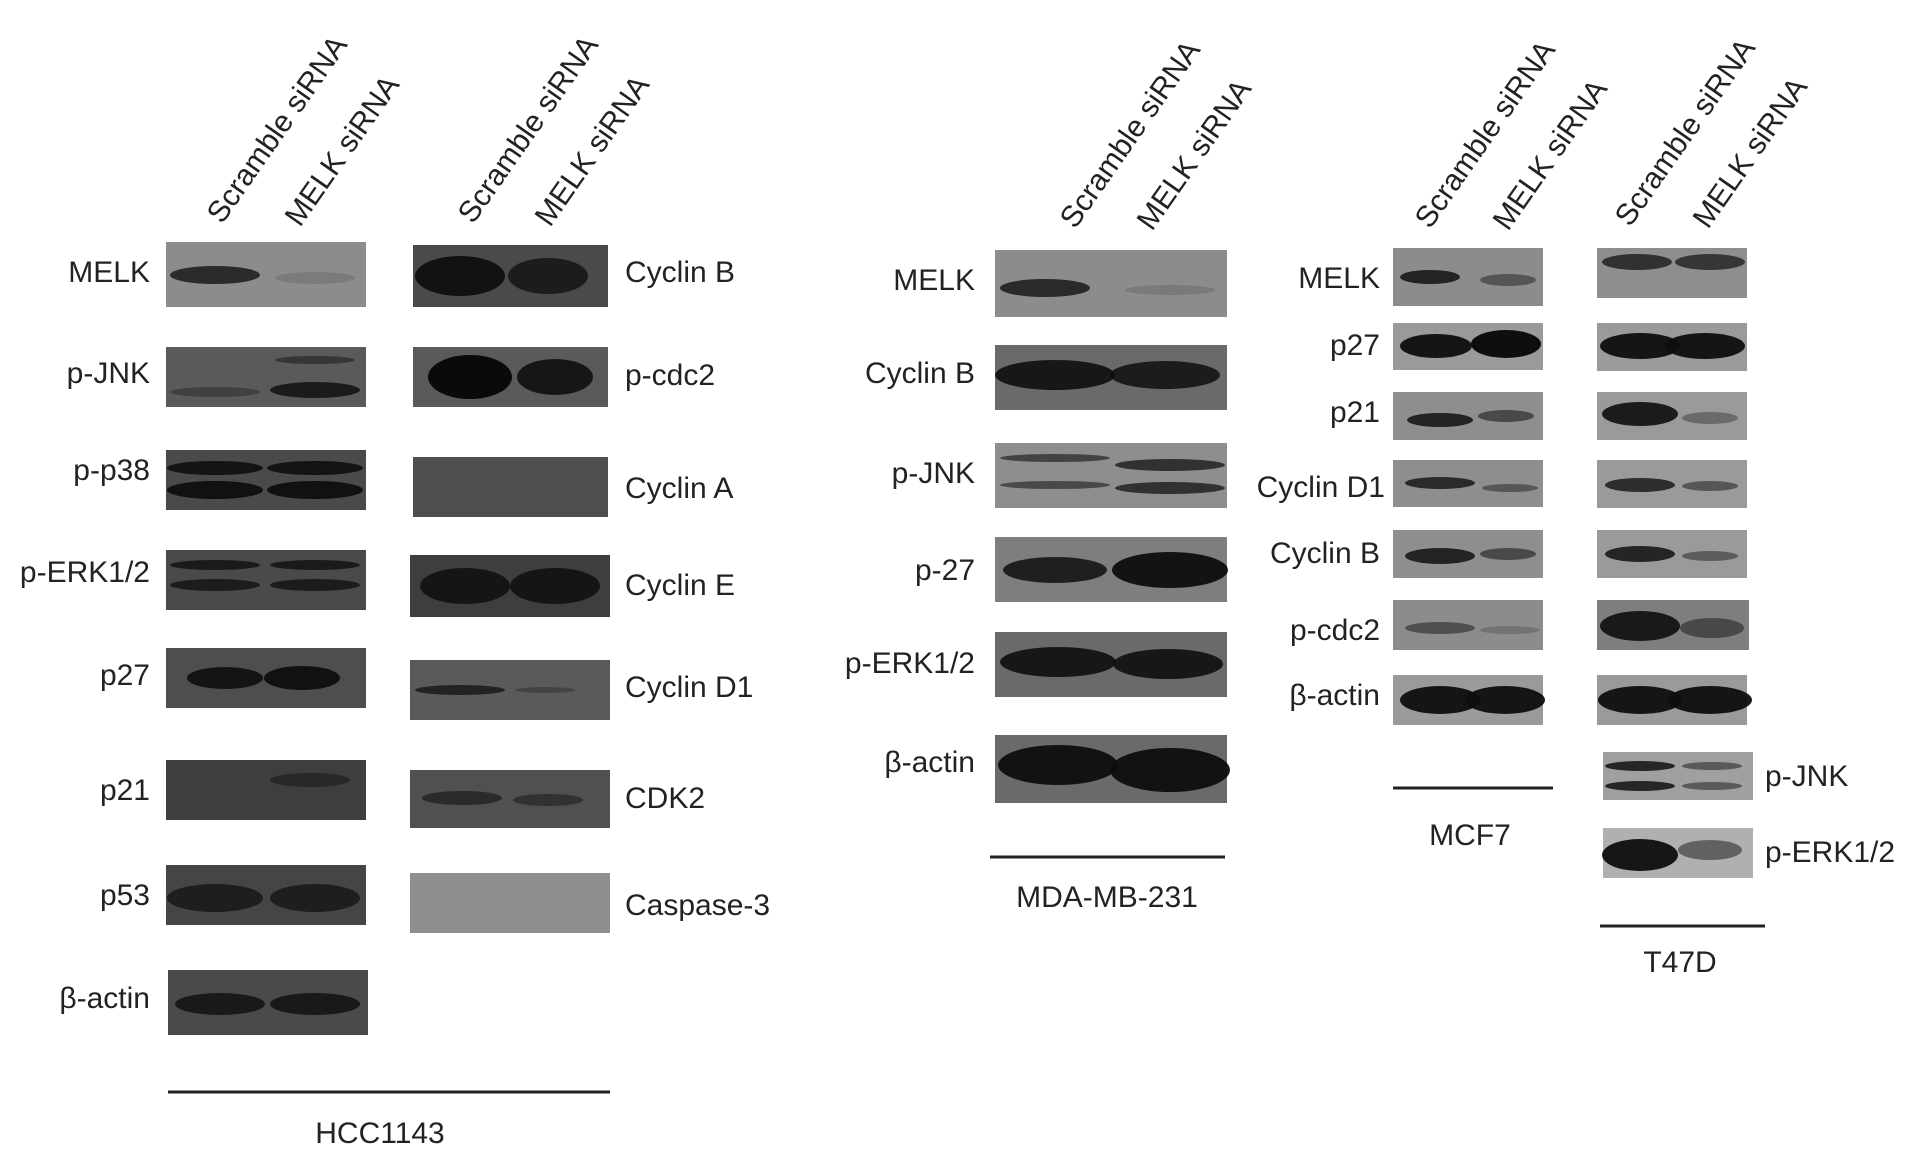 The height and width of the screenshot is (1152, 1913). Describe the element at coordinates (665, 798) in the screenshot. I see `blot-label: CDK2` at that location.